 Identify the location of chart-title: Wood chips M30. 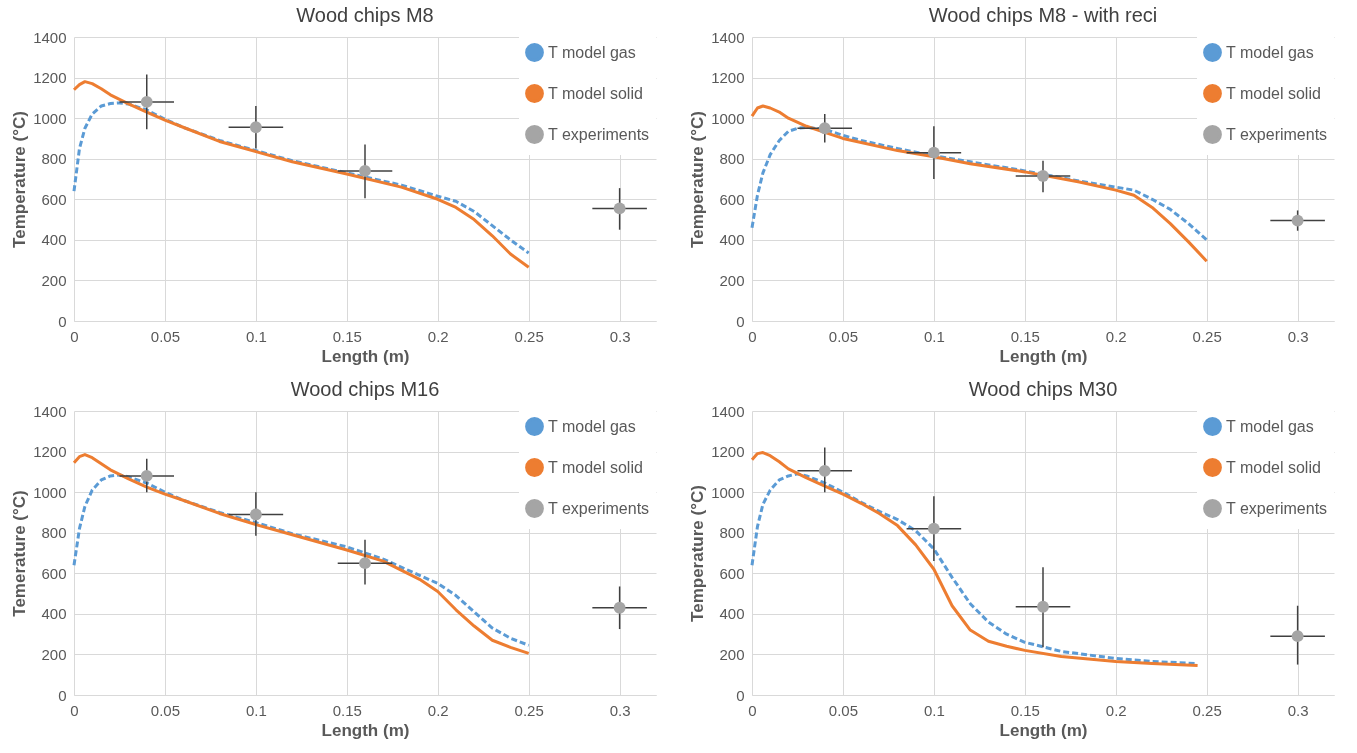
(1043, 389).